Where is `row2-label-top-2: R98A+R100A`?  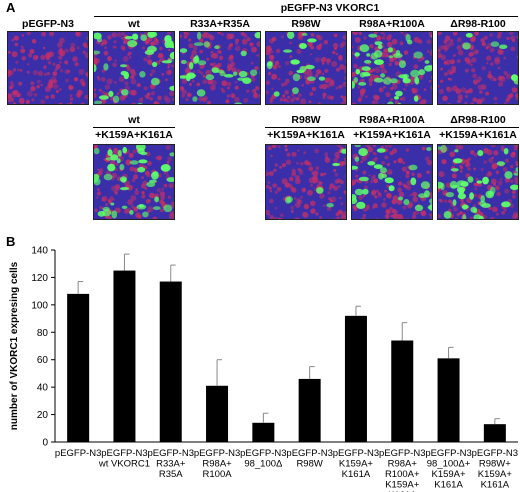
row2-label-top-2: R98A+R100A is located at coordinates (392, 120).